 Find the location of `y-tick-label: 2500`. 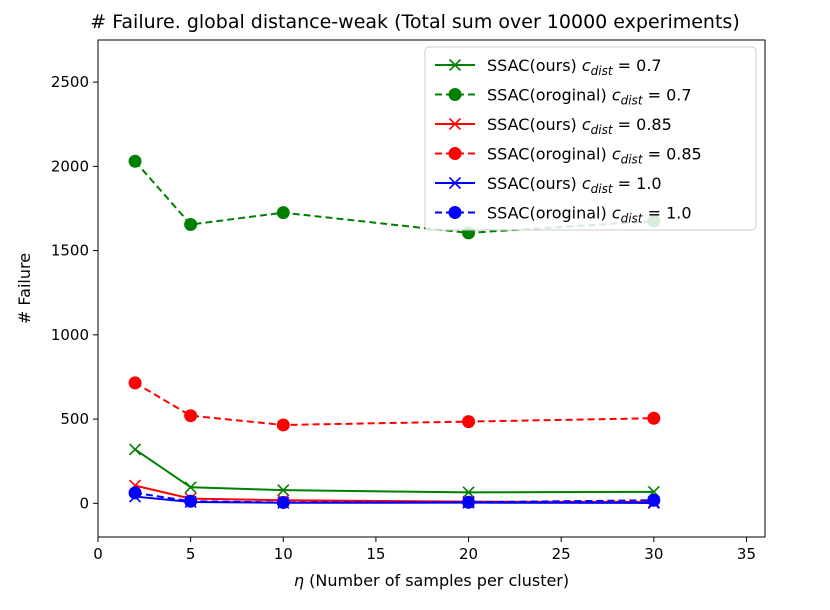

y-tick-label: 2500 is located at coordinates (70, 82).